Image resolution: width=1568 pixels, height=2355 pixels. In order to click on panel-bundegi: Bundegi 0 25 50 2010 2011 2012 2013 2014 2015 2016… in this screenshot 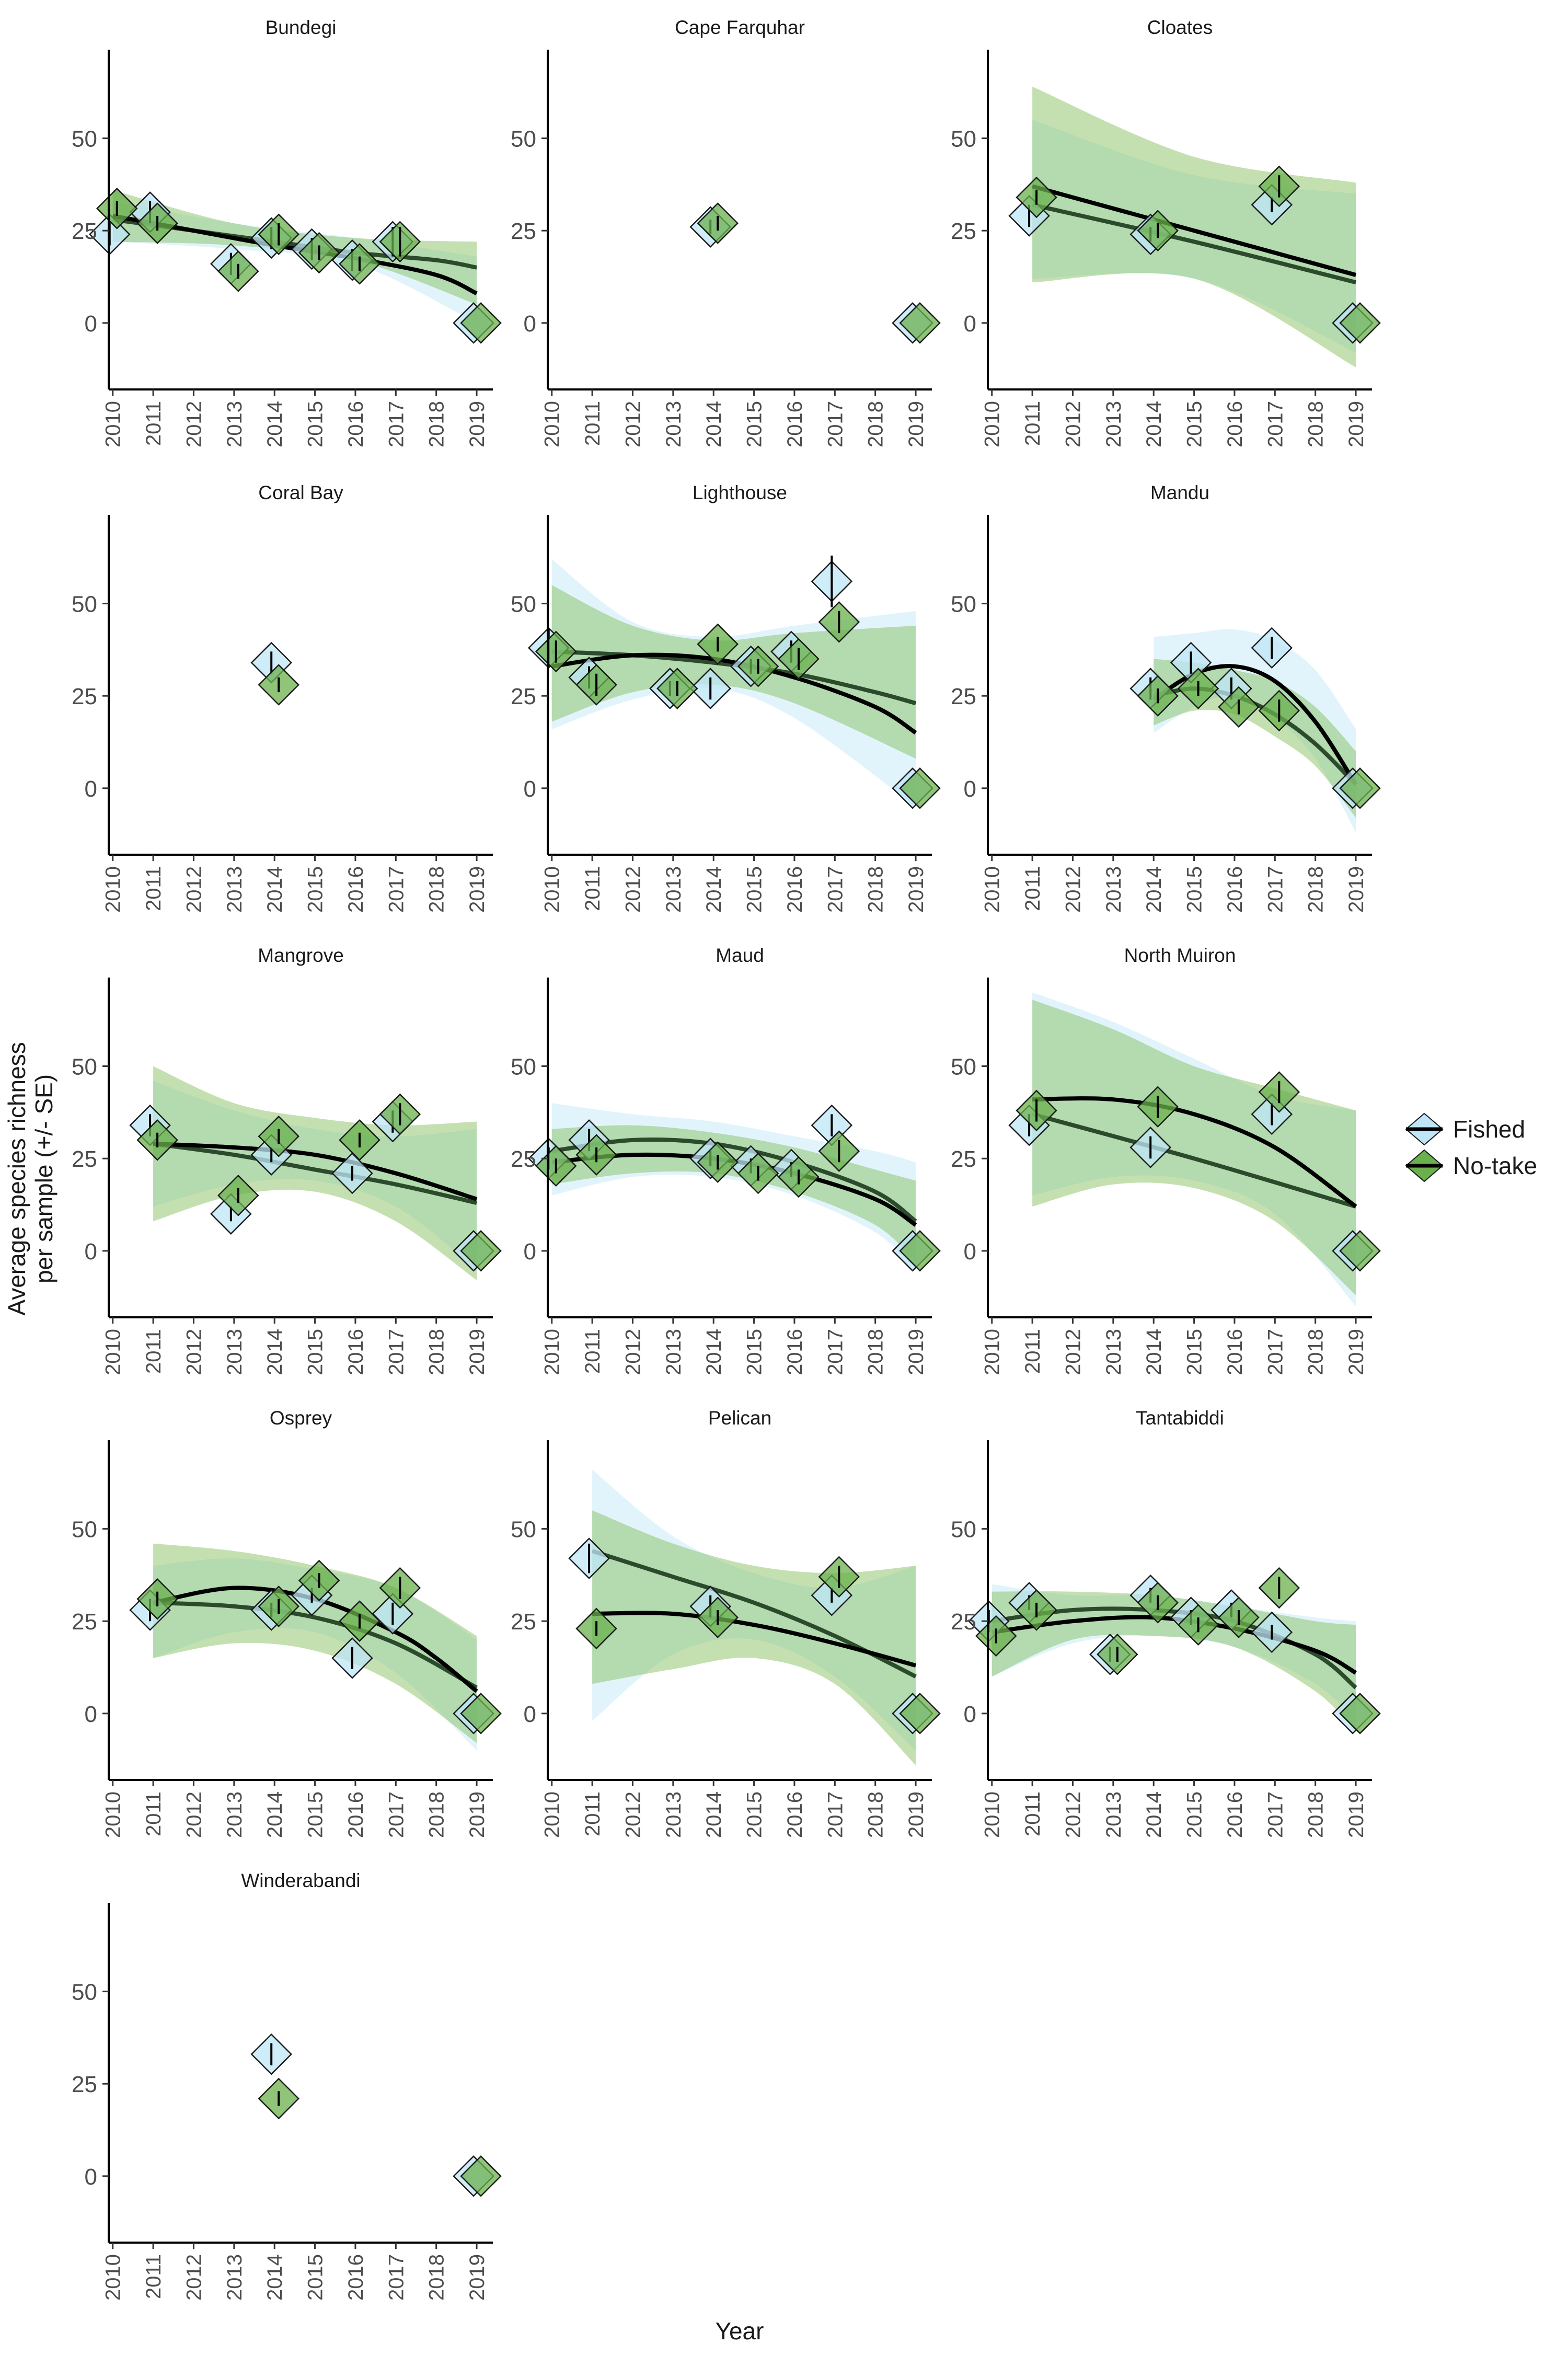, I will do `click(287, 232)`.